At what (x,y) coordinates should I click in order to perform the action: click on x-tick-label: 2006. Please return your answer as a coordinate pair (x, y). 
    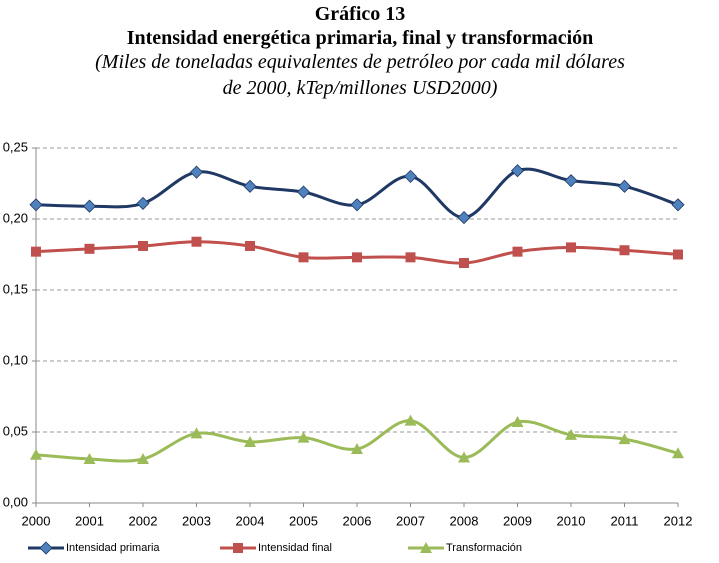
    Looking at the image, I should click on (357, 520).